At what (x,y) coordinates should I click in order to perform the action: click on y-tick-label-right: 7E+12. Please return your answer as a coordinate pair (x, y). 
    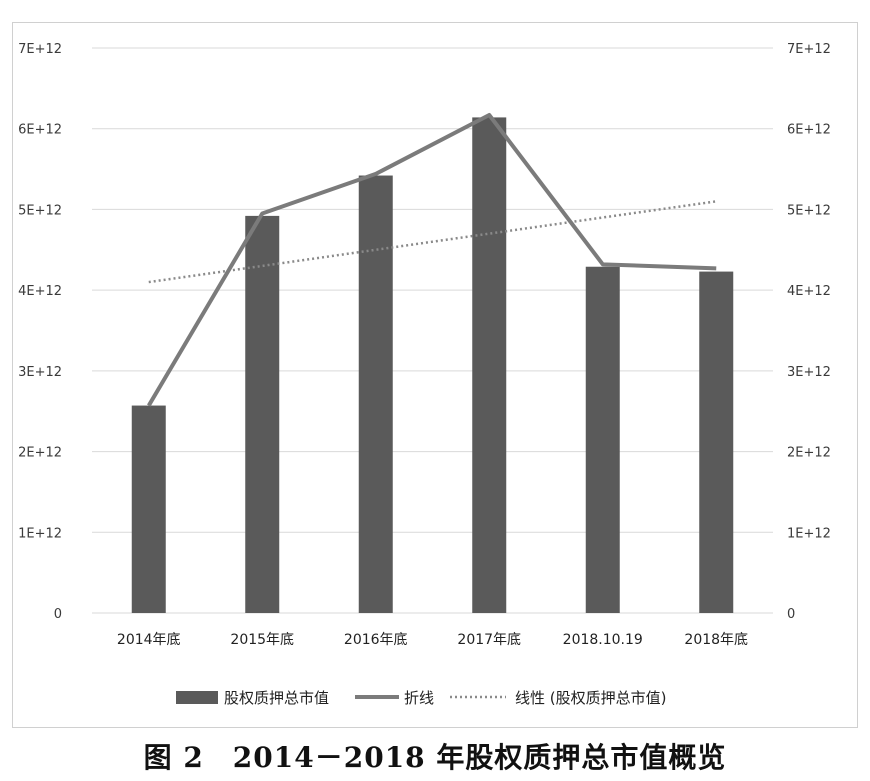
    Looking at the image, I should click on (809, 49).